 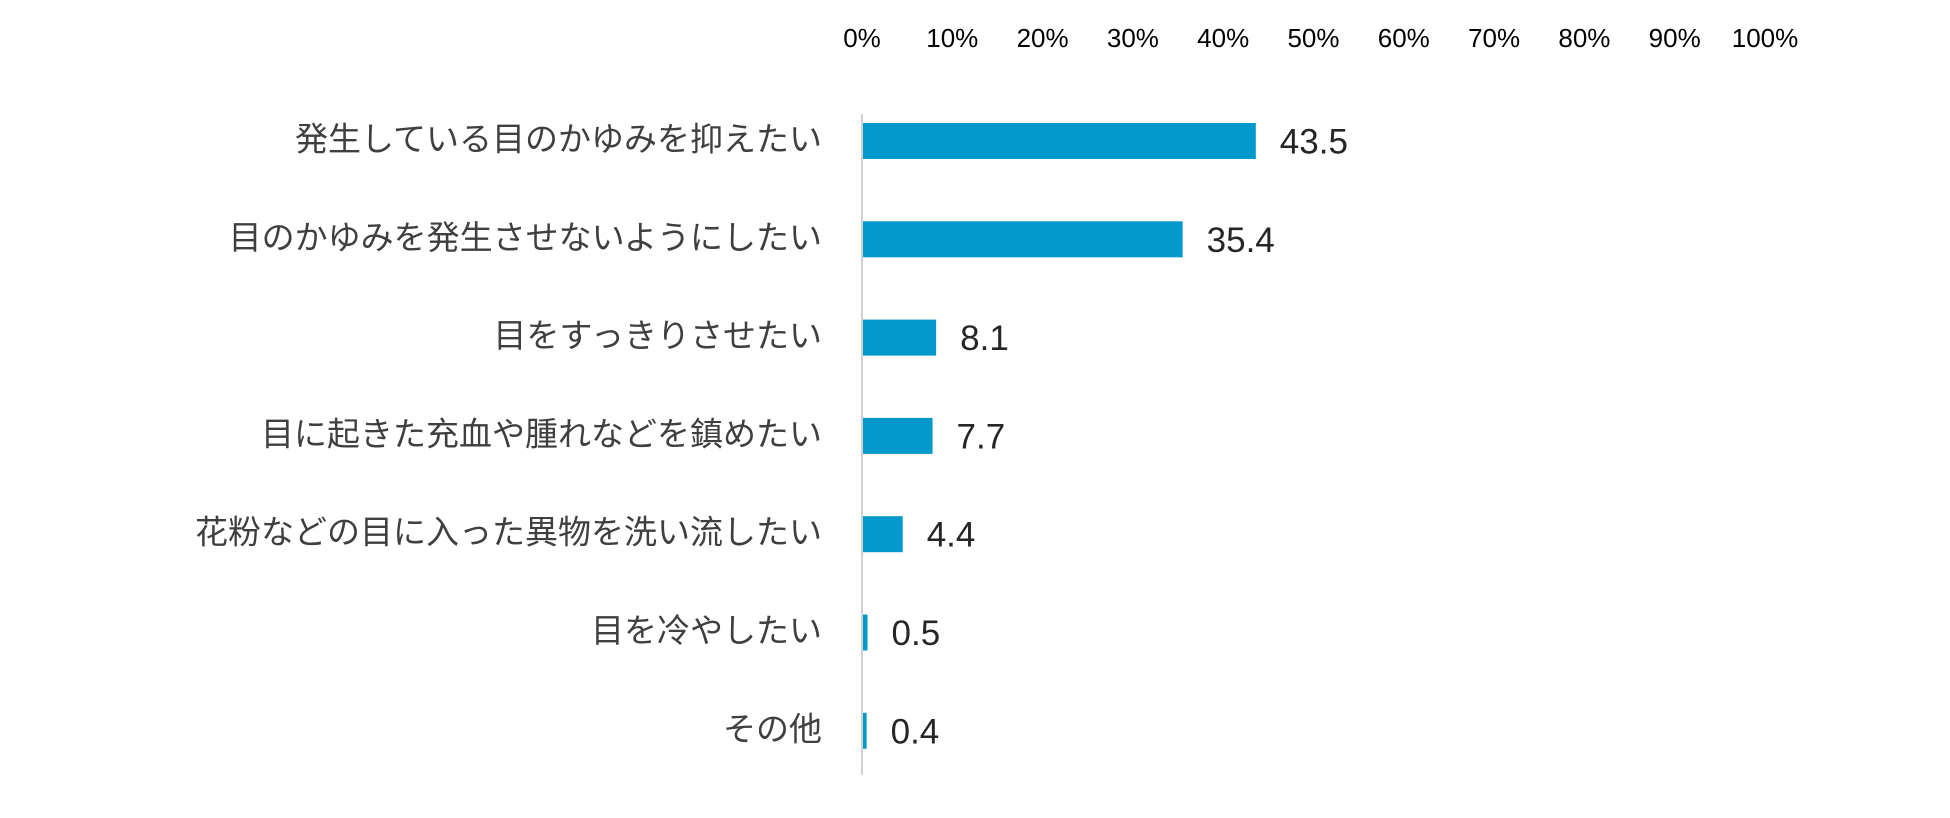 I want to click on data-label: 7.7, so click(x=981, y=436).